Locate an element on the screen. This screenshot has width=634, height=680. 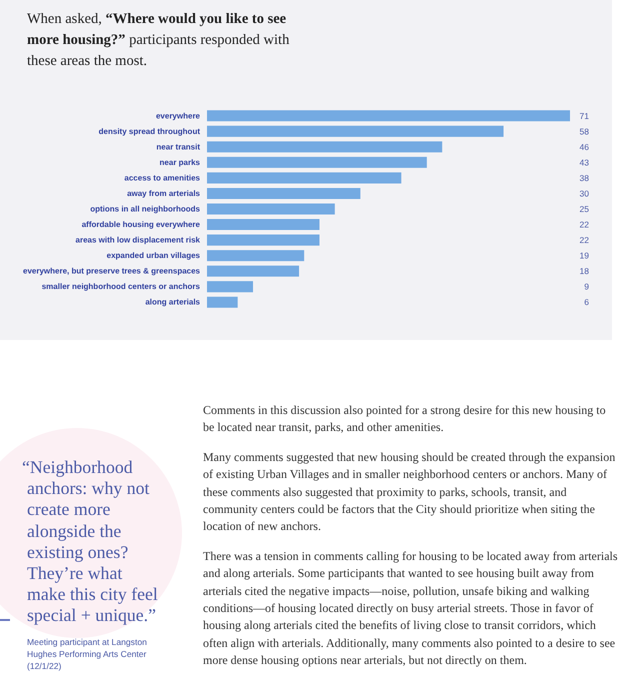
data-label: 9 is located at coordinates (587, 287).